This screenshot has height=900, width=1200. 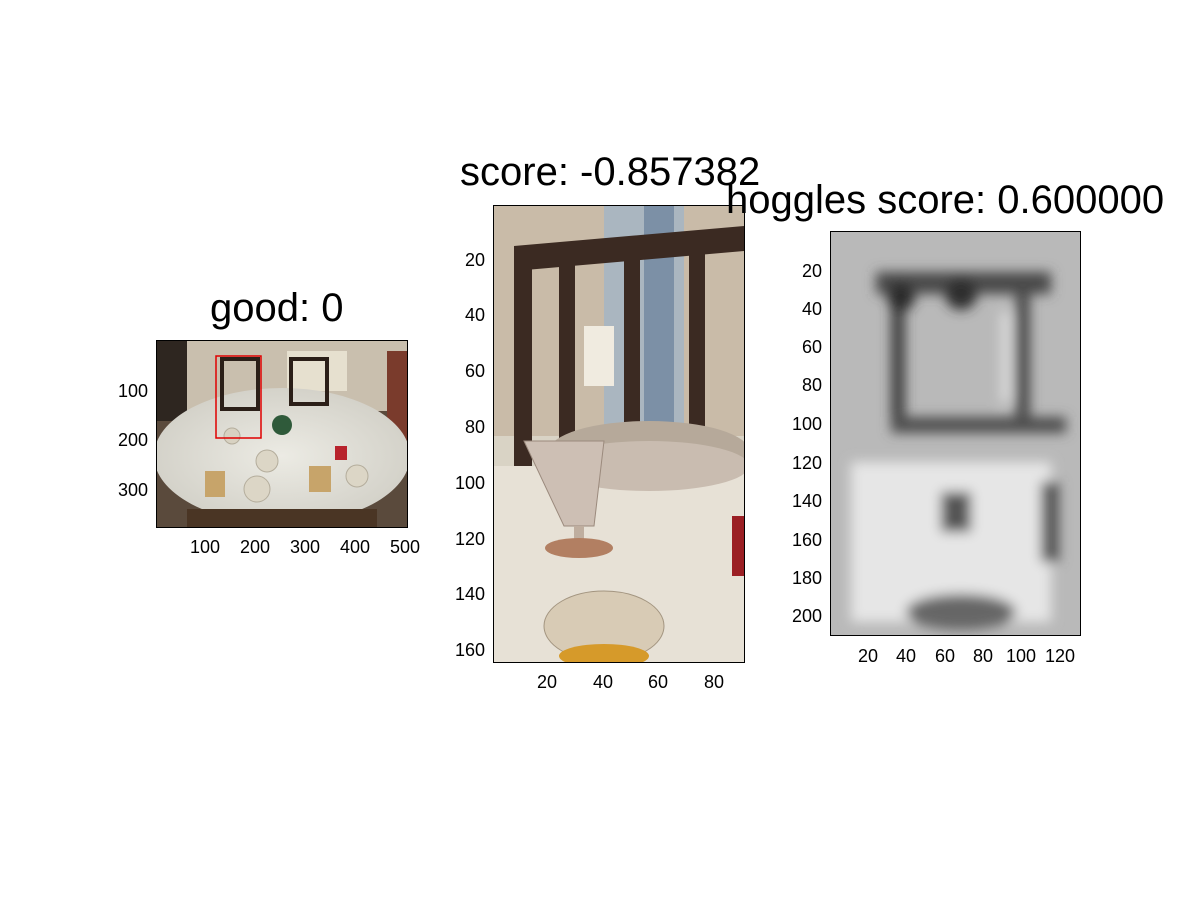 I want to click on panel3-xtick: 80, so click(x=983, y=656).